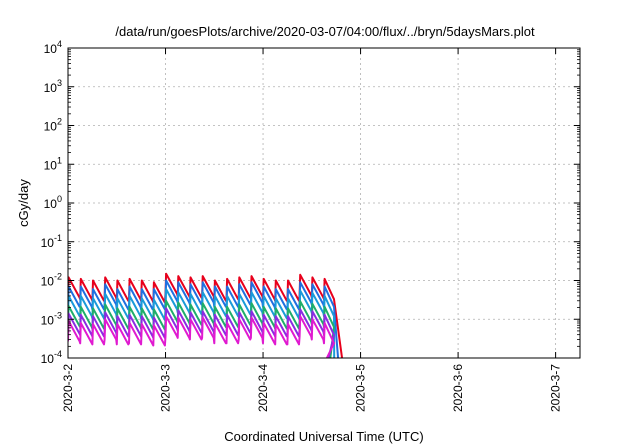  What do you see at coordinates (323, 436) in the screenshot?
I see `x-axis-label: Coordinated Universal Time (UTC)` at bounding box center [323, 436].